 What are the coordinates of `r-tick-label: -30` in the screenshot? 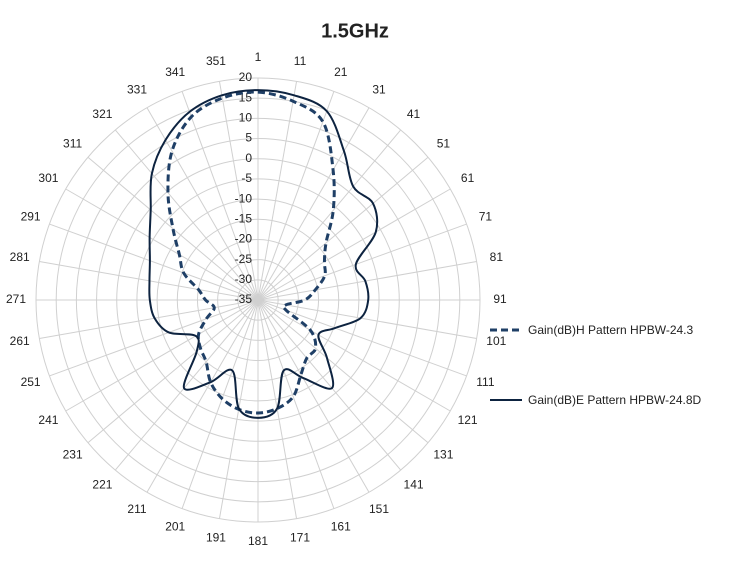 It's located at (244, 279).